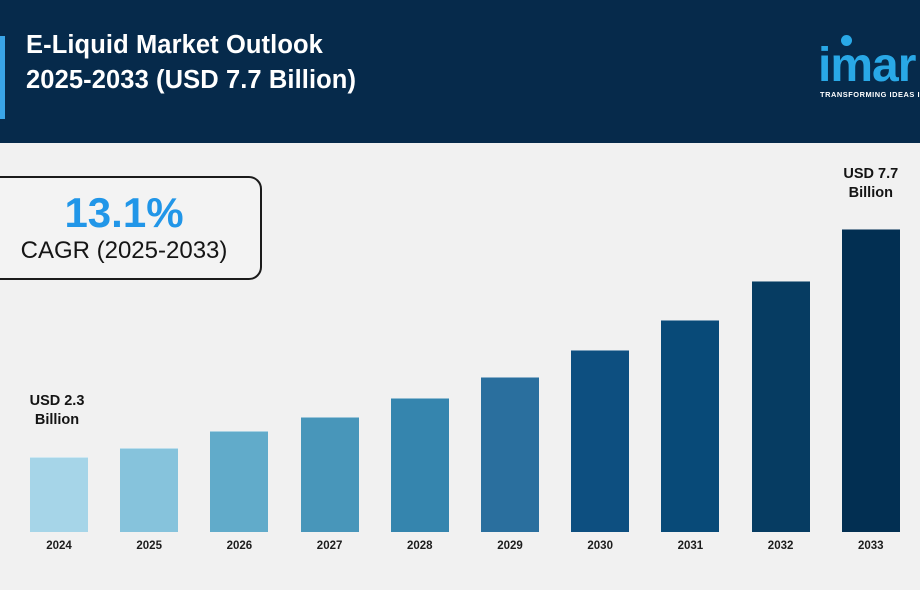 The image size is (920, 590). Describe the element at coordinates (57, 401) in the screenshot. I see `start-annotation-line-1: USD 2.3` at that location.